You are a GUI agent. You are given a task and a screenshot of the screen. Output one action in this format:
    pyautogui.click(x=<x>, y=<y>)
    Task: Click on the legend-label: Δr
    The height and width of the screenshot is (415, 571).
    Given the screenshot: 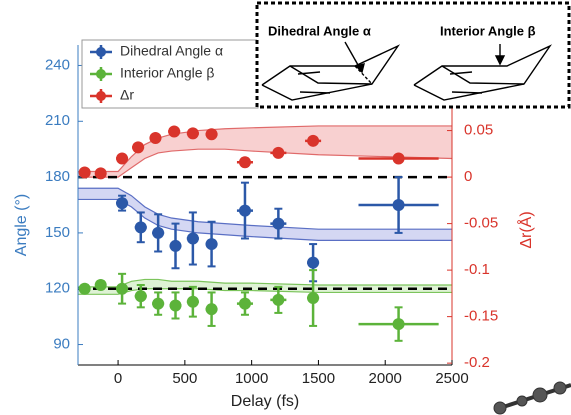 What is the action you would take?
    pyautogui.click(x=127, y=95)
    